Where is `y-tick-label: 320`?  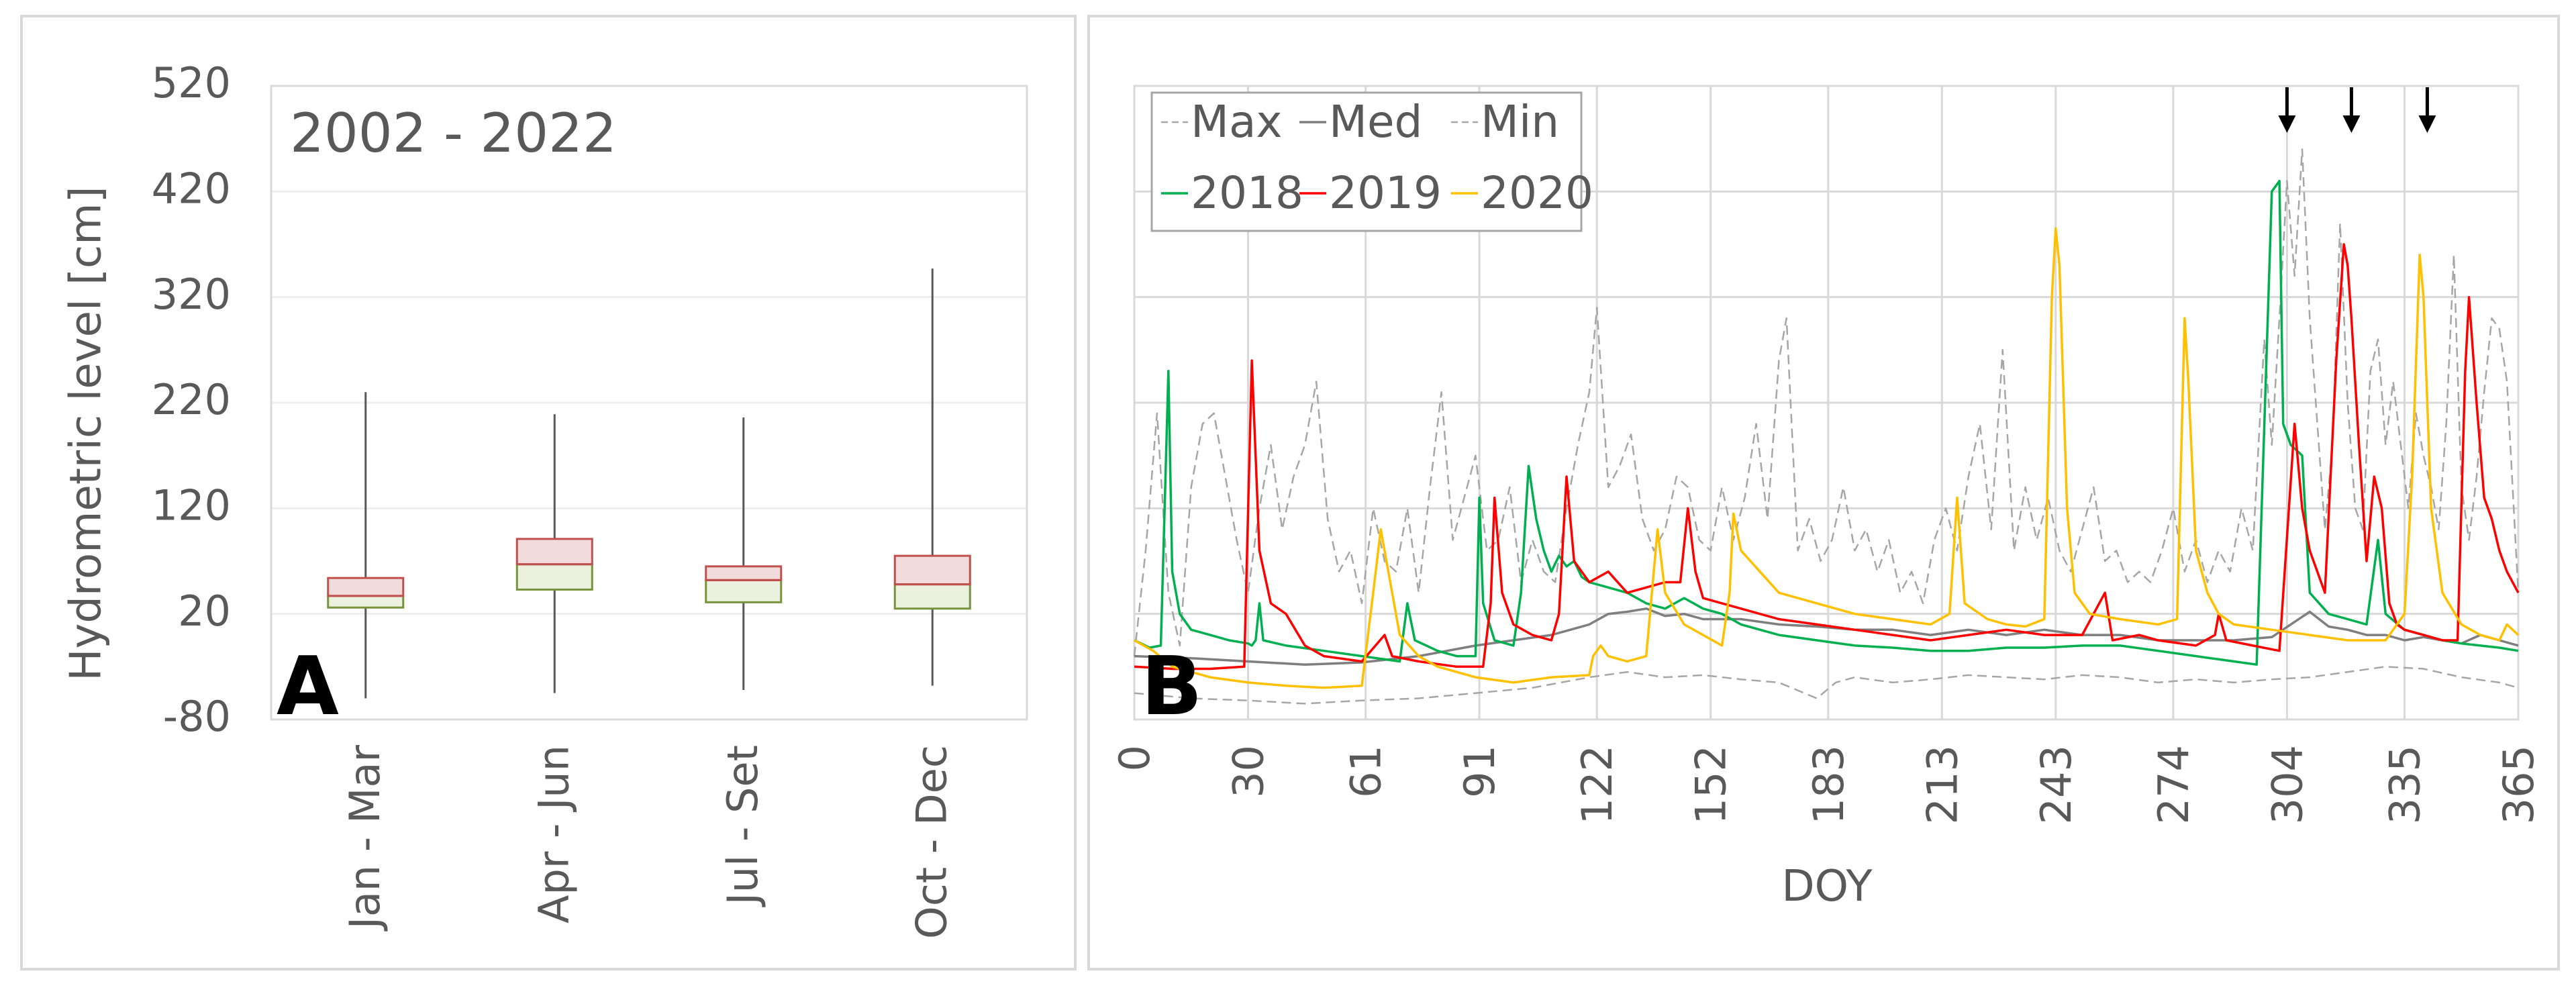 y-tick-label: 320 is located at coordinates (191, 295).